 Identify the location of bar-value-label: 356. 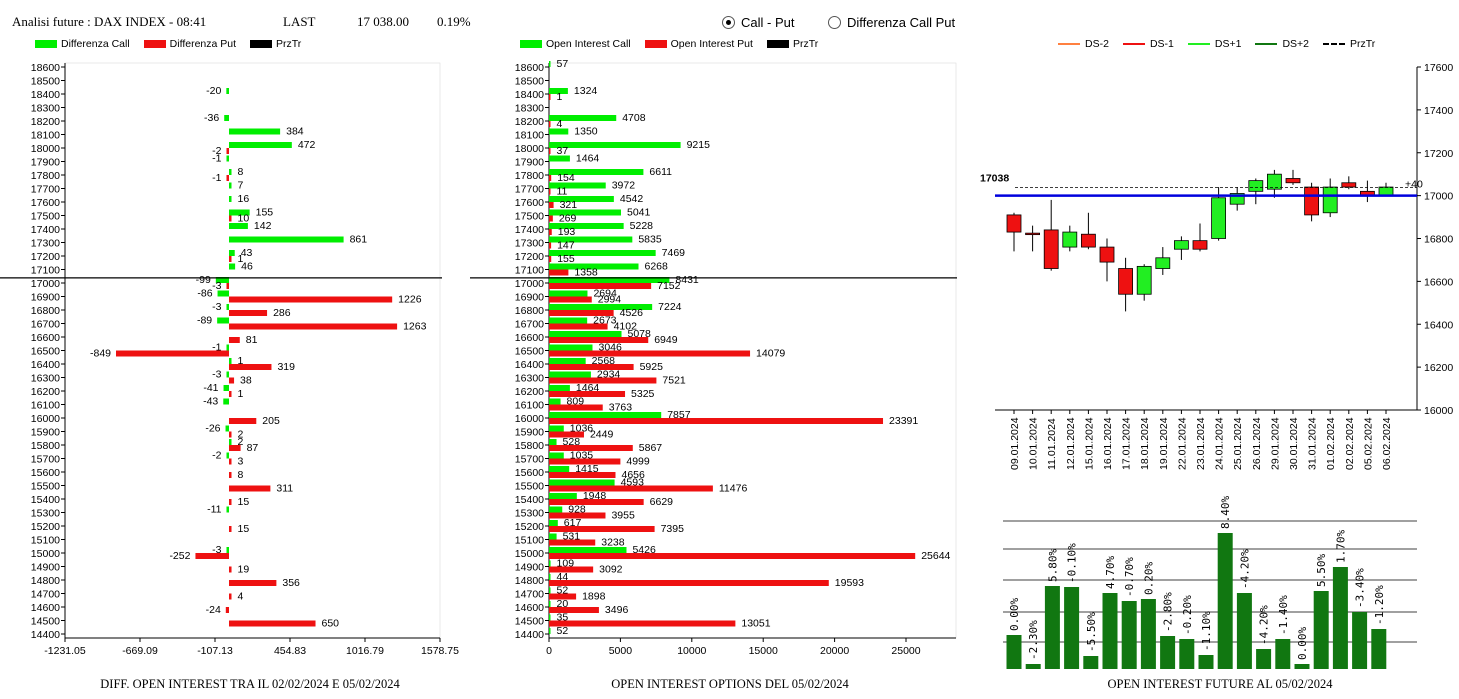
(291, 583).